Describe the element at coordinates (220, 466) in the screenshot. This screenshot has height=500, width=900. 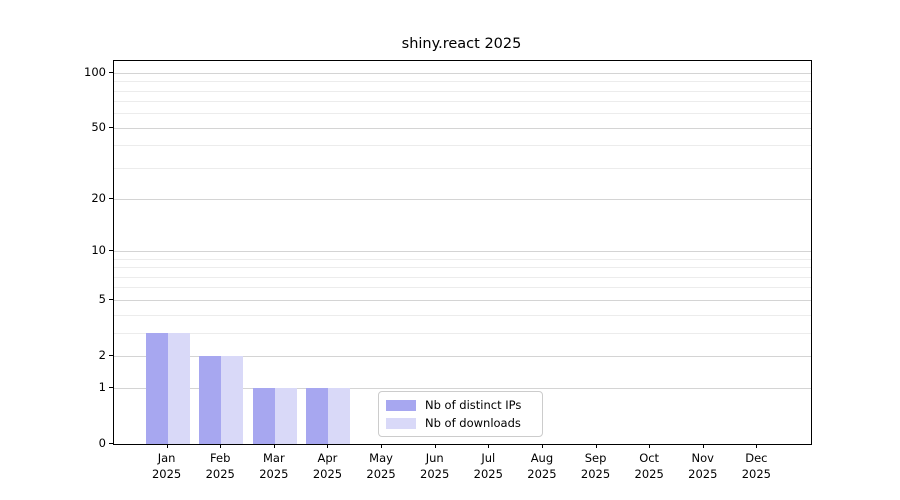
I see `x-axis-tick-label: Feb 2025` at that location.